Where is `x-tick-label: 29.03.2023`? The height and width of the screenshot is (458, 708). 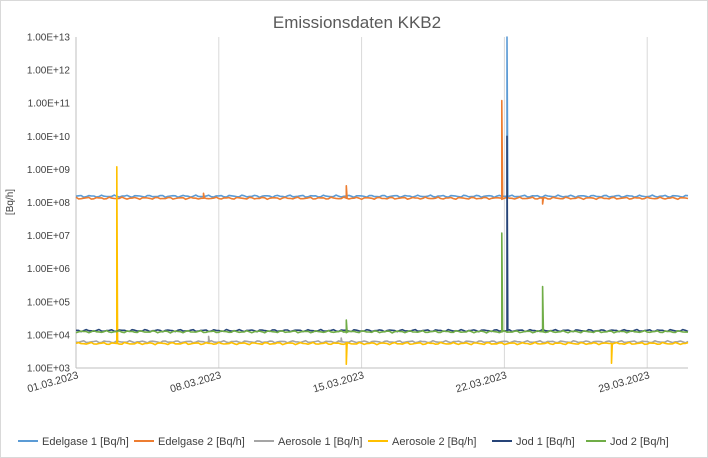 x-tick-label: 29.03.2023 is located at coordinates (624, 382).